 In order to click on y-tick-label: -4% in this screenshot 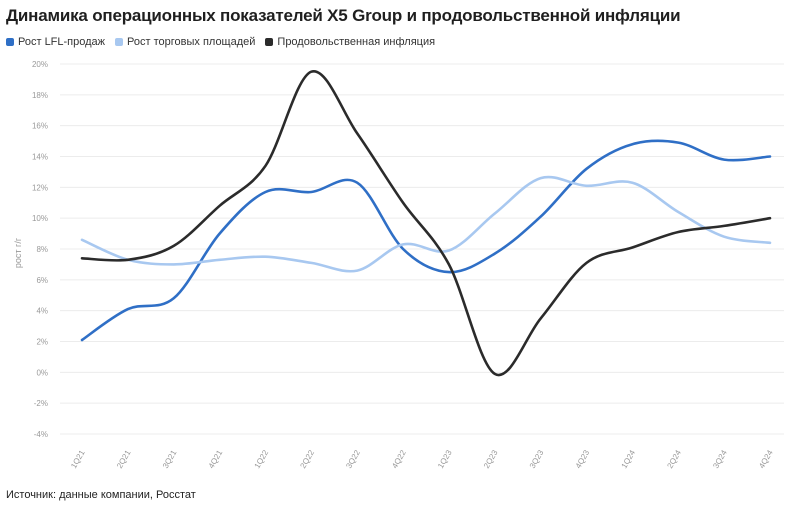, I will do `click(41, 434)`.